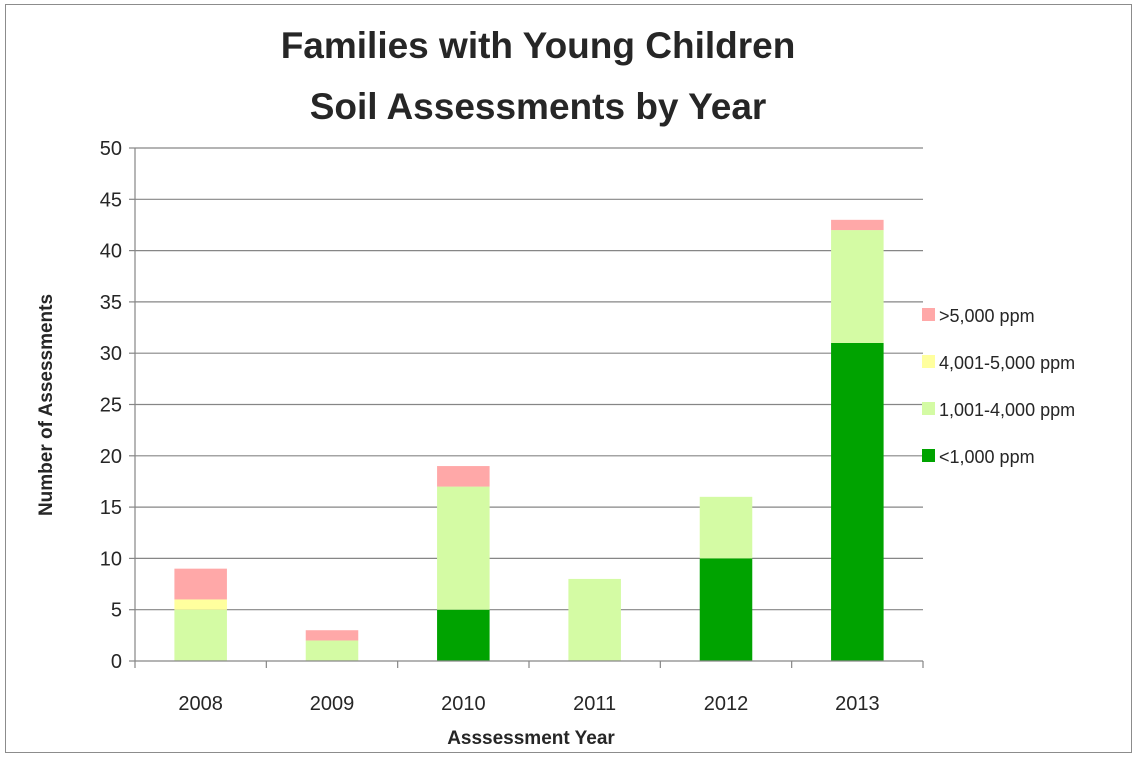 The image size is (1139, 759). I want to click on y-tick-label: 25, so click(111, 406).